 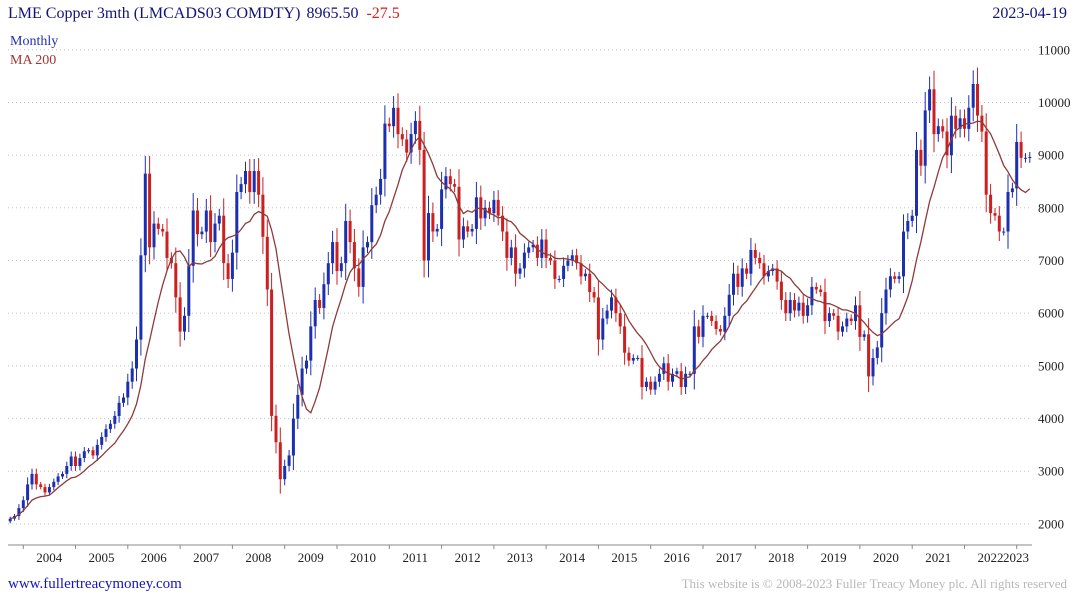 I want to click on x-axis-label: 2007, so click(x=206, y=557).